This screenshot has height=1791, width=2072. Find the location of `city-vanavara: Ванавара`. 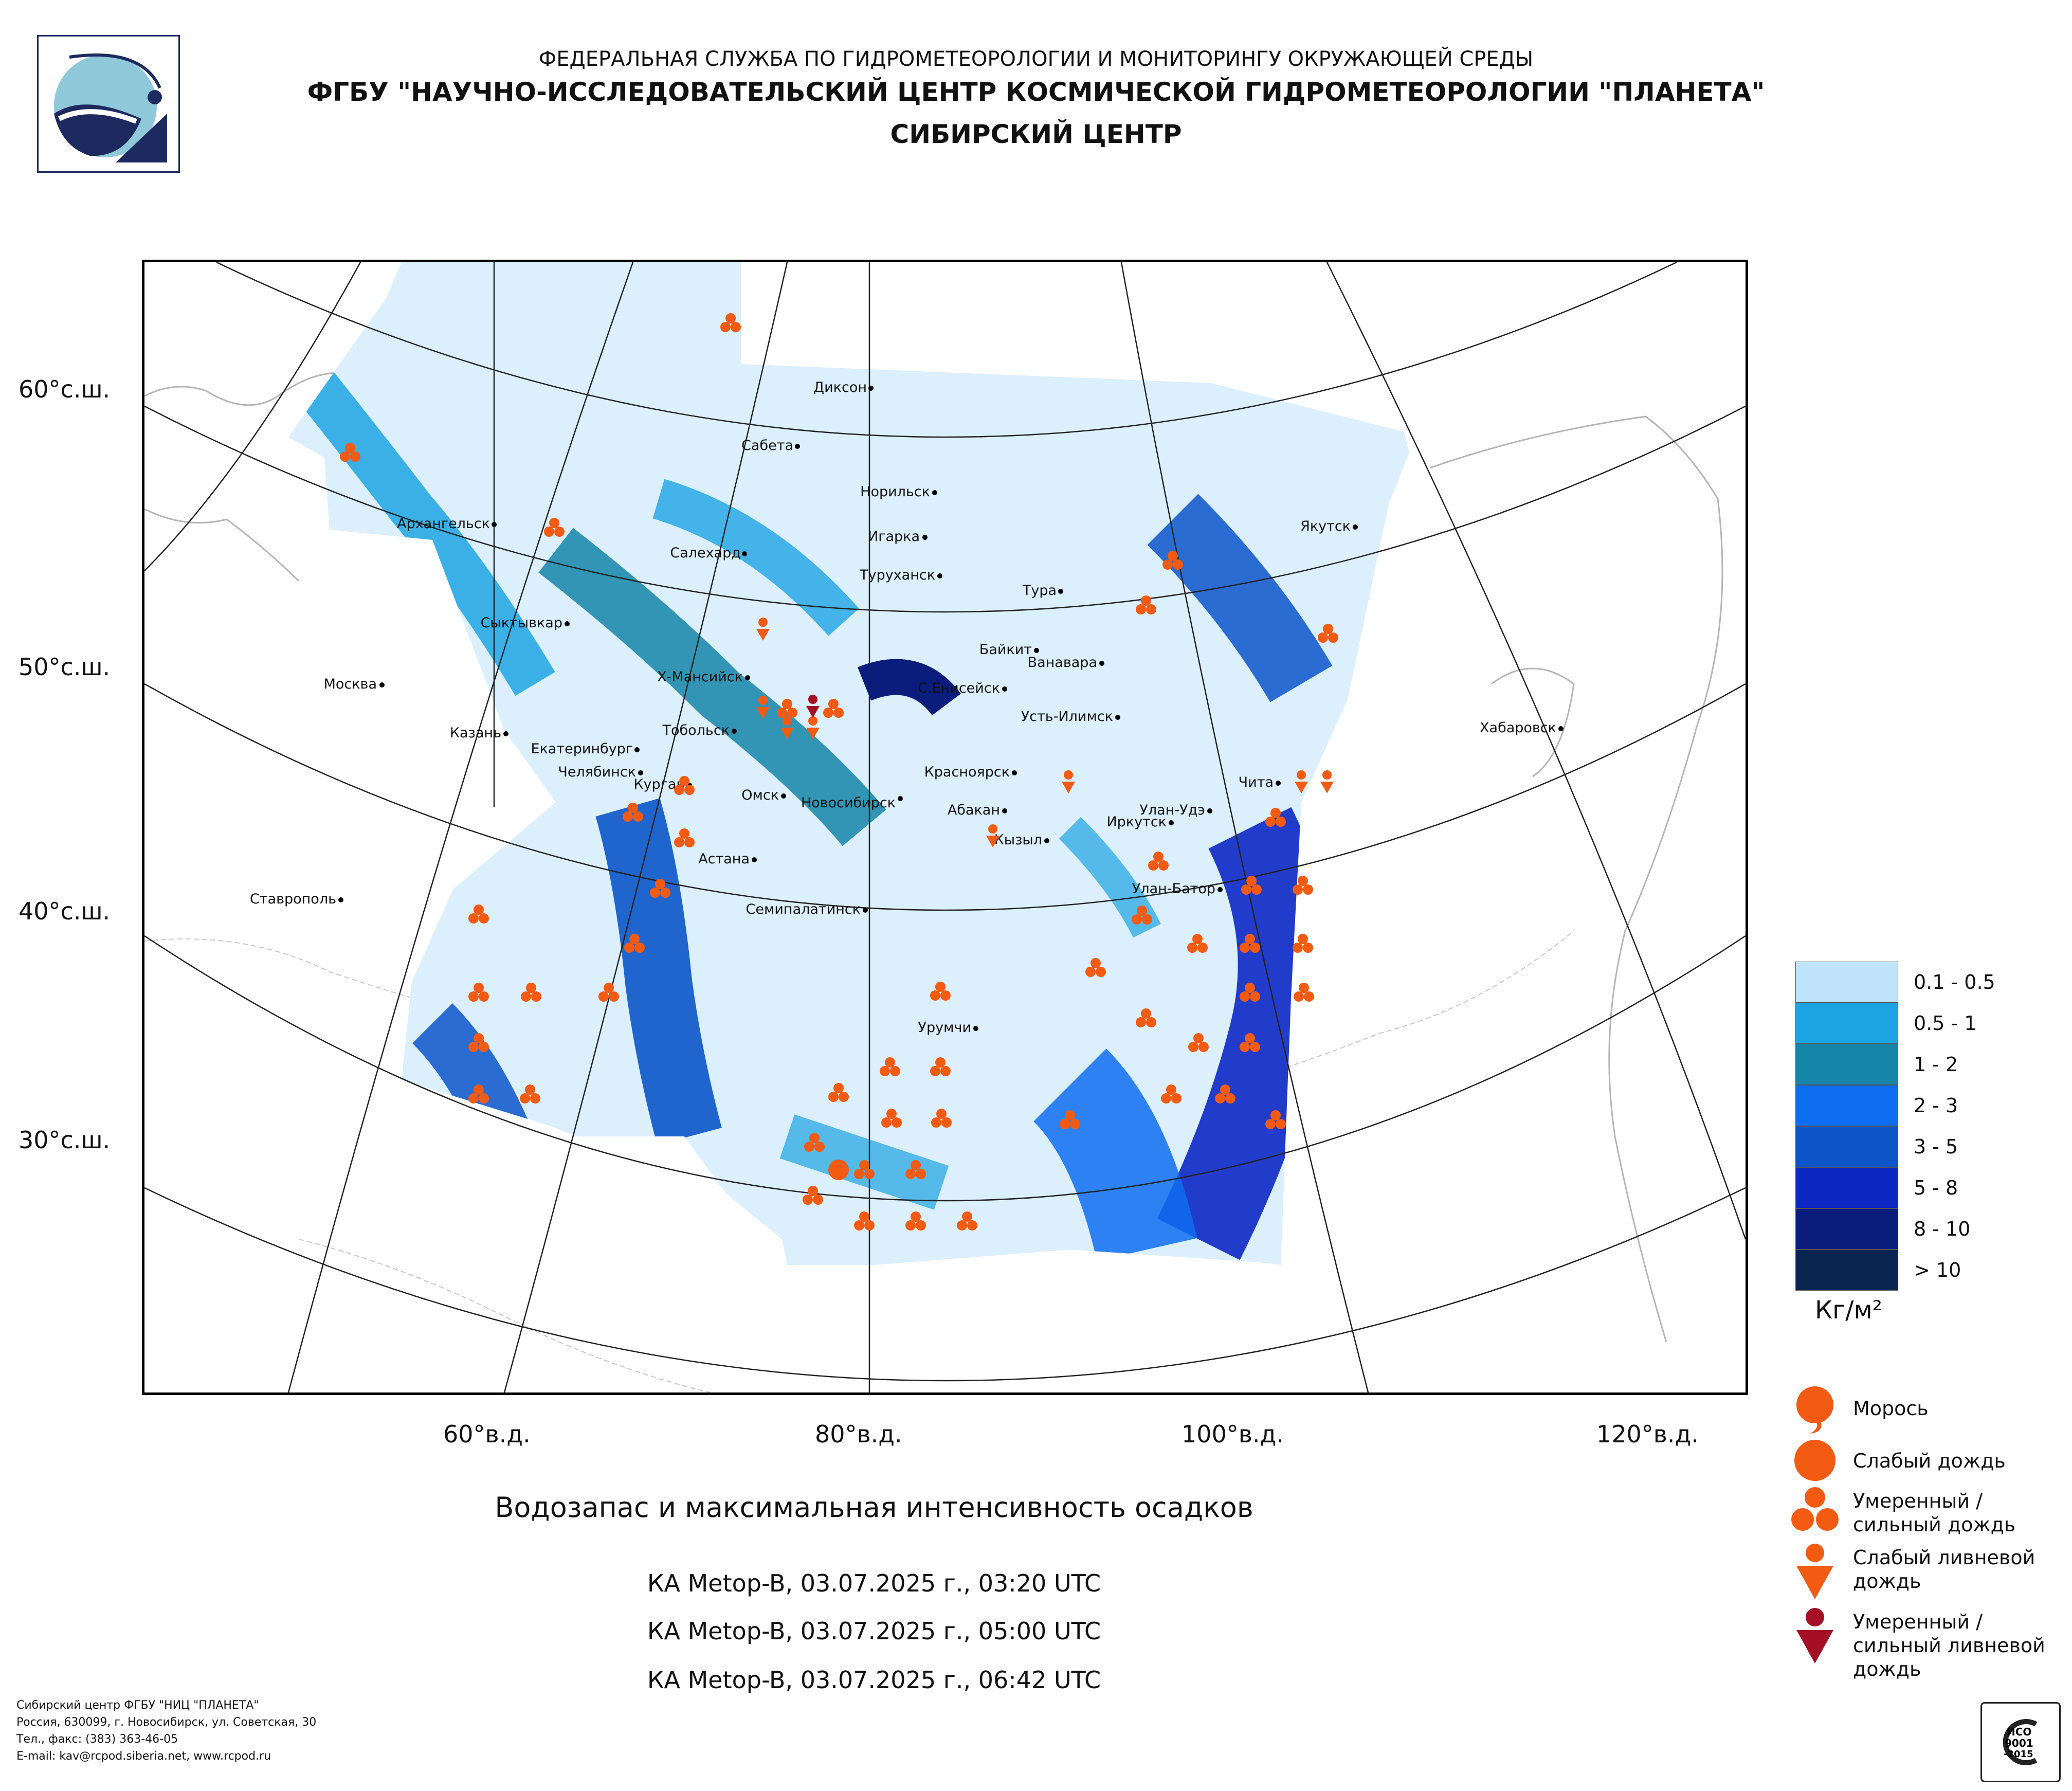

city-vanavara: Ванавара is located at coordinates (1066, 663).